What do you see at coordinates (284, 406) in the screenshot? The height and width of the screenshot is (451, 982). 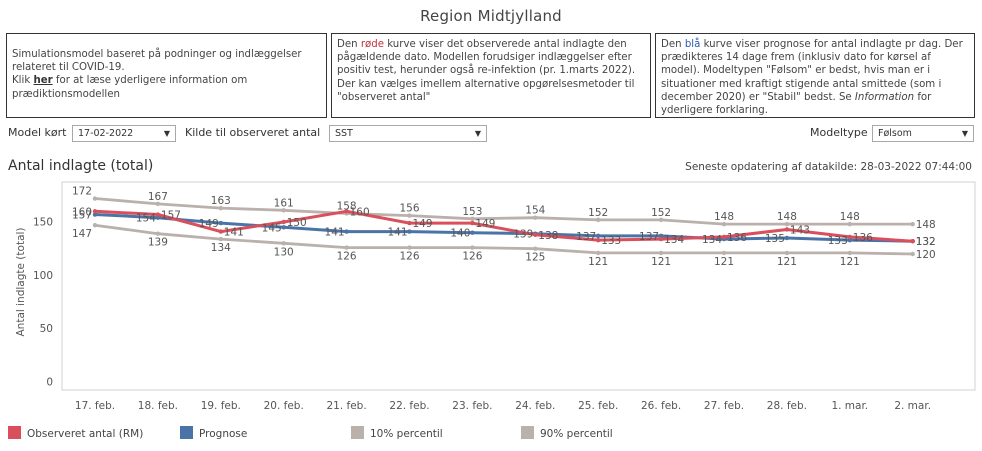 I see `x-tick-label: 20. feb.` at bounding box center [284, 406].